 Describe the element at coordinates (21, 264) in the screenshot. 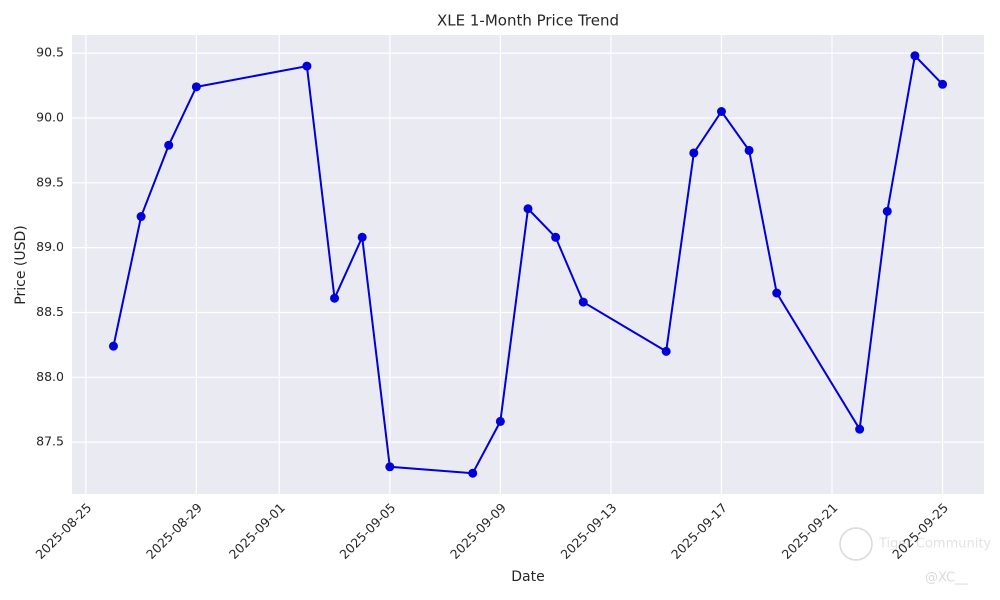

I see `y-axis-label: Price (USD)` at that location.